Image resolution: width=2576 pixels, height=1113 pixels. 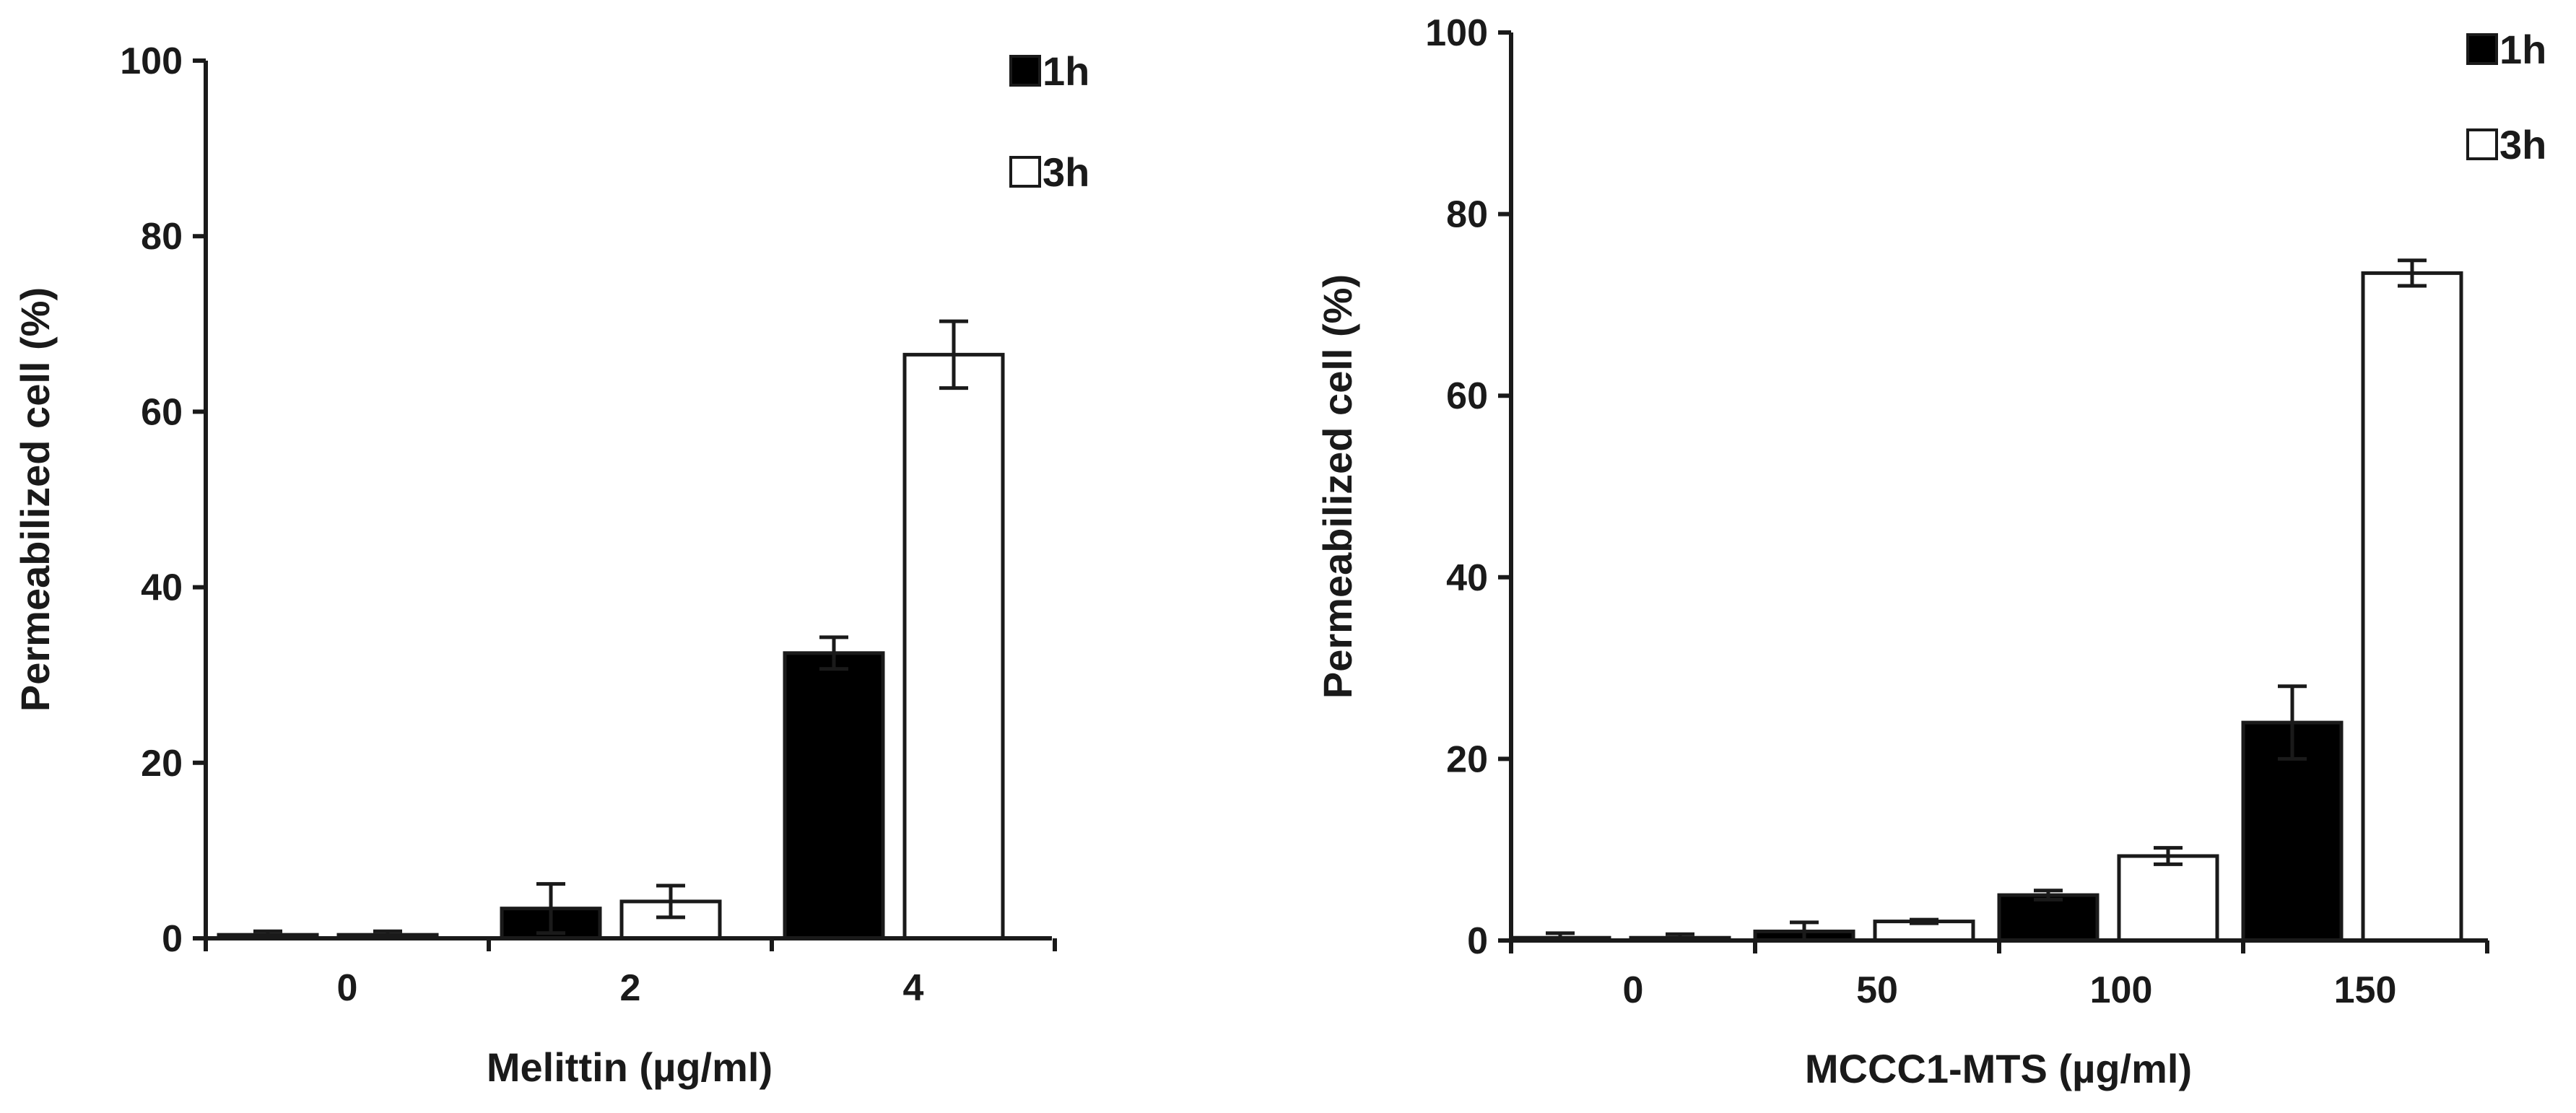 I want to click on x-axis-ticks: 0 2 4, so click(x=630, y=973).